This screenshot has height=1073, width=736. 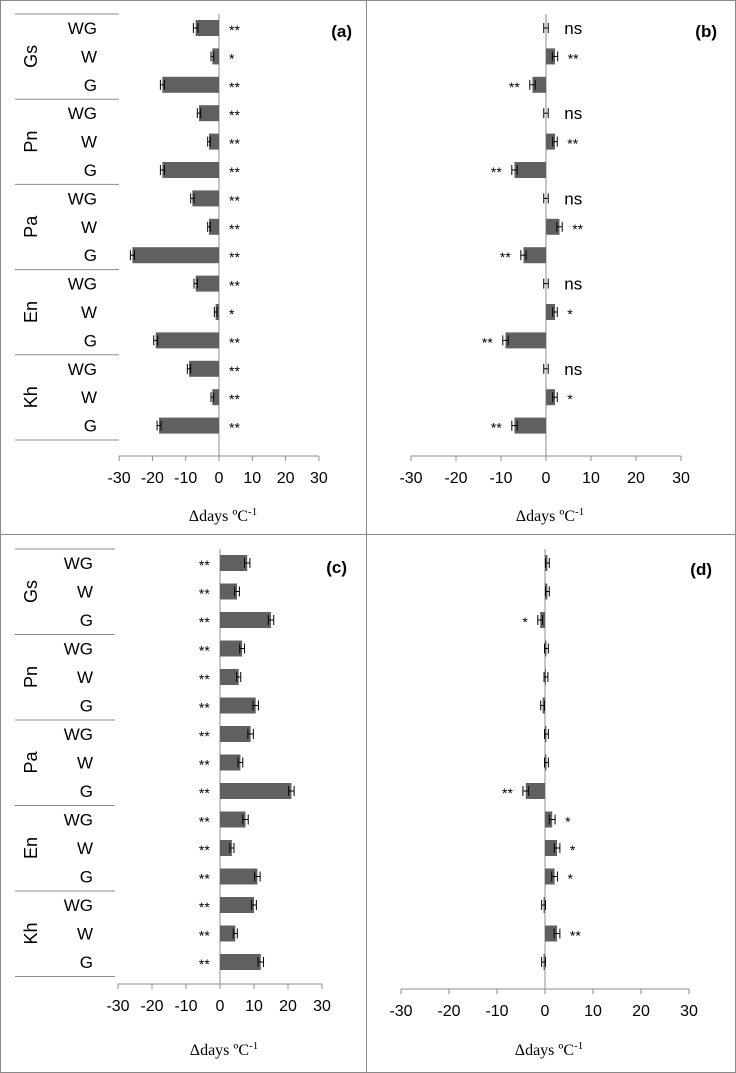 What do you see at coordinates (341, 31) in the screenshot?
I see `panel-label: (a)` at bounding box center [341, 31].